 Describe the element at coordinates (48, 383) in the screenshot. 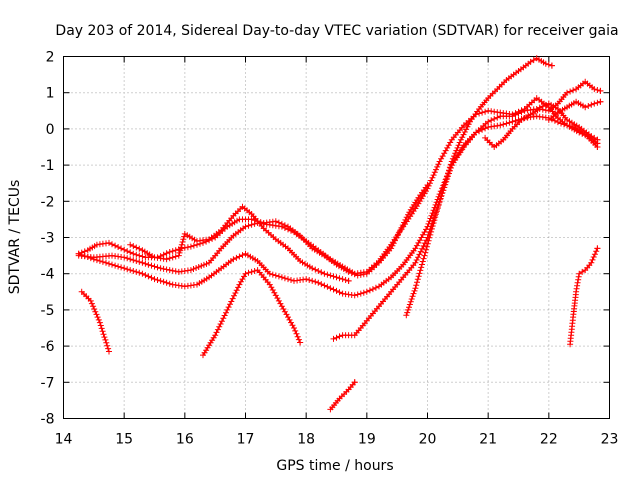

I see `y-tick-label: -7` at that location.